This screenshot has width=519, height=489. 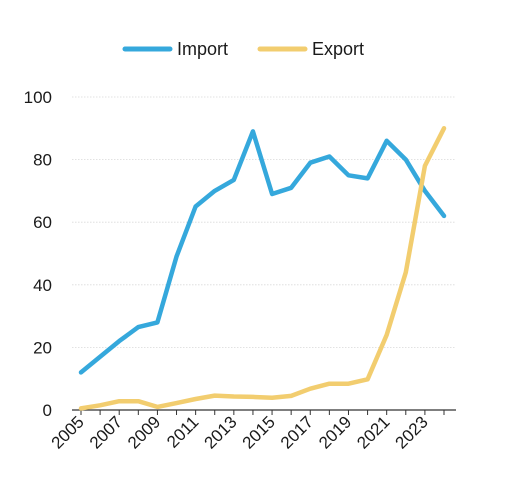 I want to click on y-tick-label: 100, so click(x=38, y=97).